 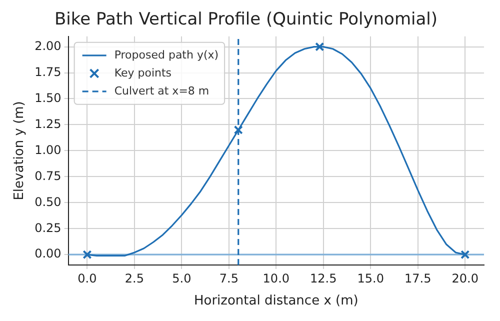 What do you see at coordinates (48, 175) in the screenshot?
I see `y-tick-label: 0.75` at bounding box center [48, 175].